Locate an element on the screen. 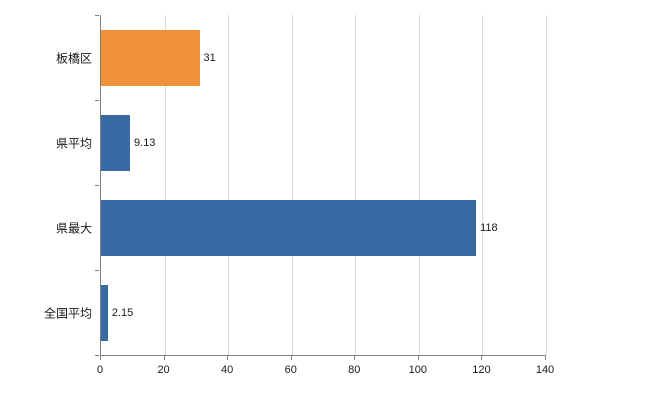 The height and width of the screenshot is (400, 650). bar-value-label: 31 is located at coordinates (209, 57).